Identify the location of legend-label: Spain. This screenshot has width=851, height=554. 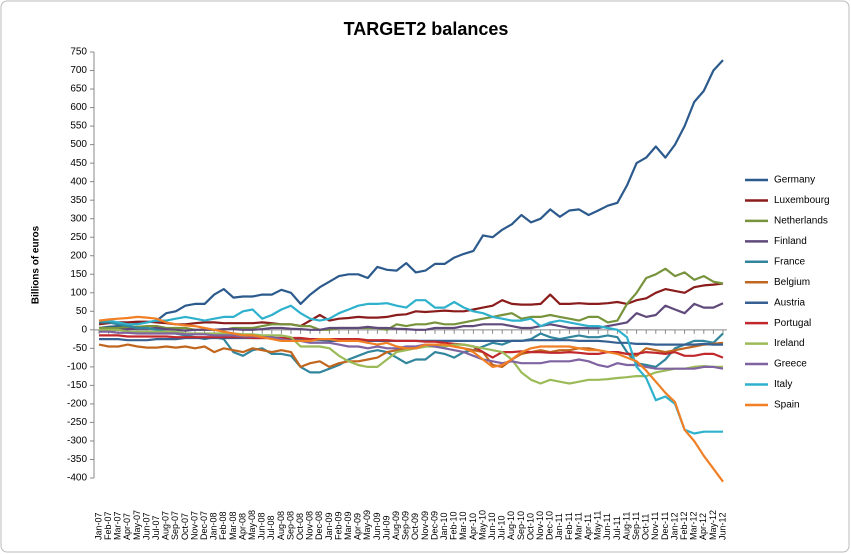
(787, 405).